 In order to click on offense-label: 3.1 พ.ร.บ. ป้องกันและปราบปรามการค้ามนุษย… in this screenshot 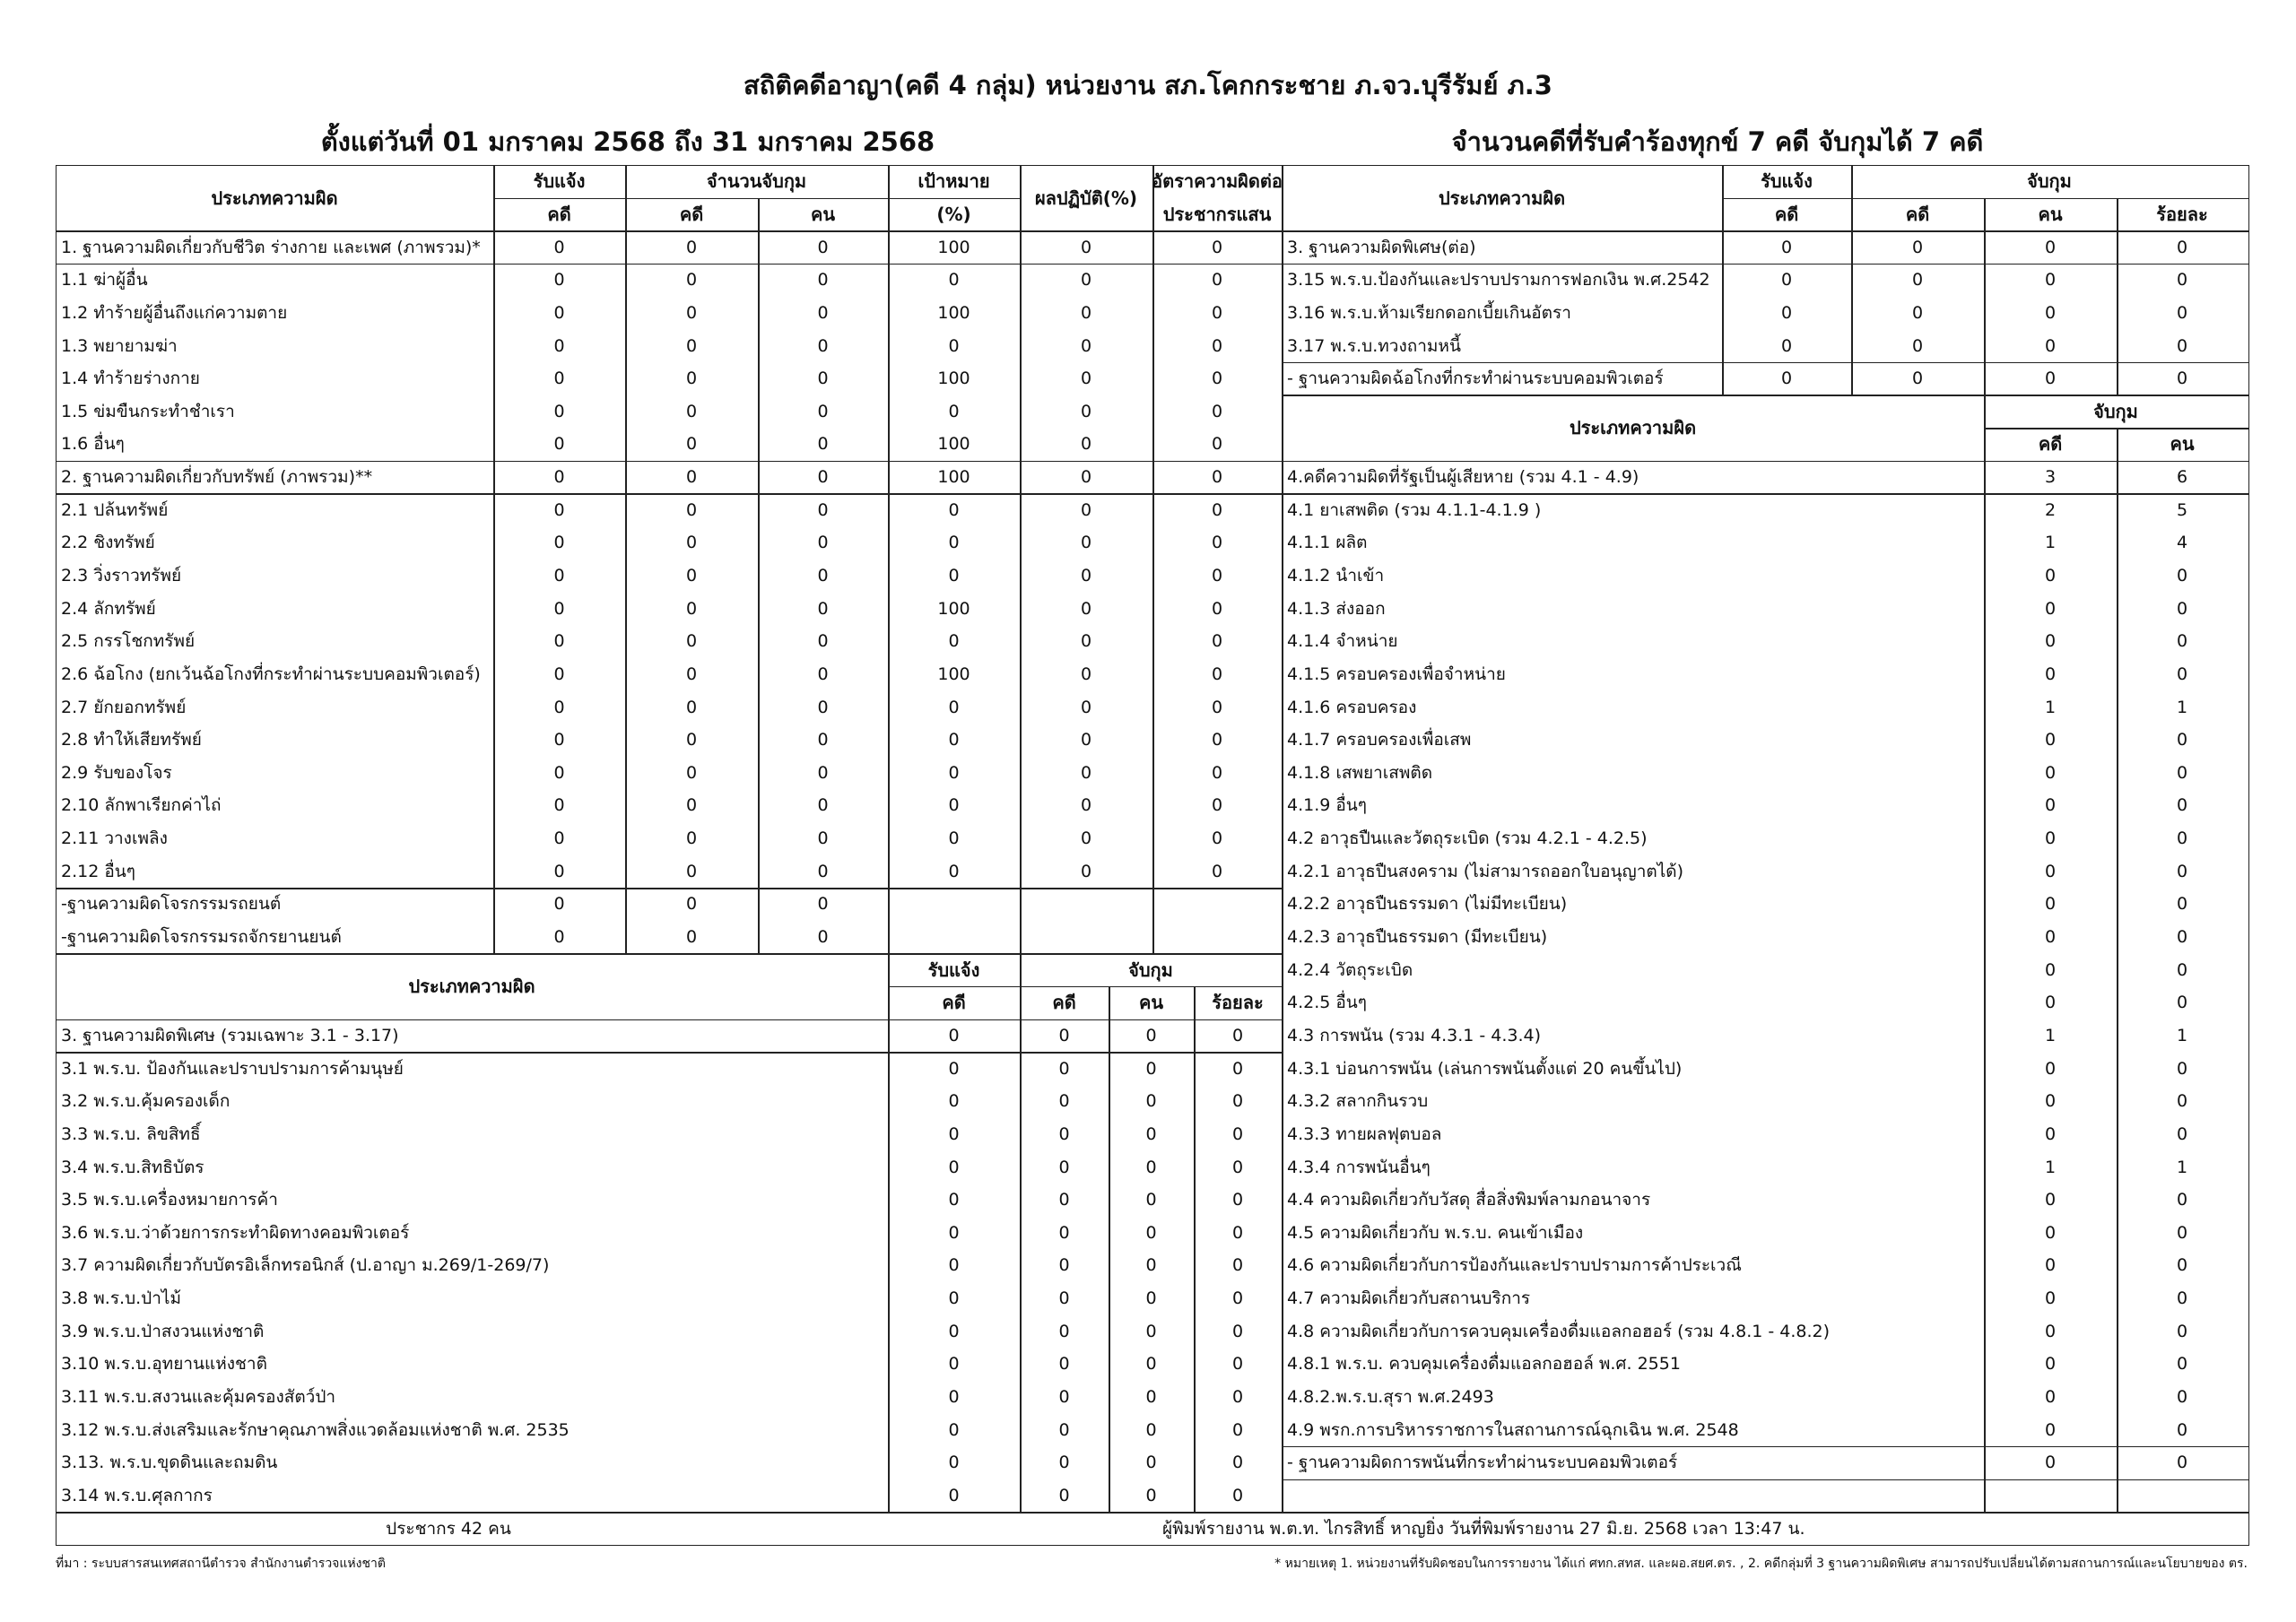, I will do `click(232, 1068)`.